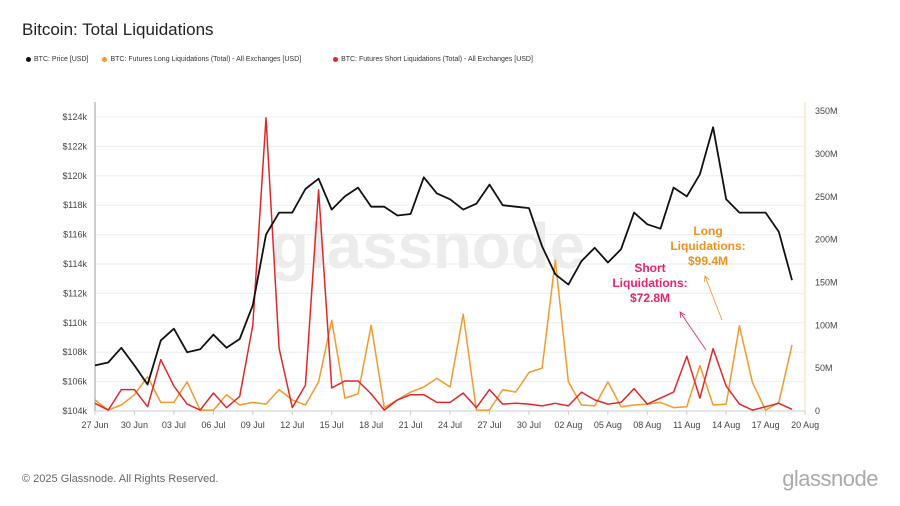 The width and height of the screenshot is (900, 506). I want to click on legend-label: BTC: Price [USD], so click(61, 59).